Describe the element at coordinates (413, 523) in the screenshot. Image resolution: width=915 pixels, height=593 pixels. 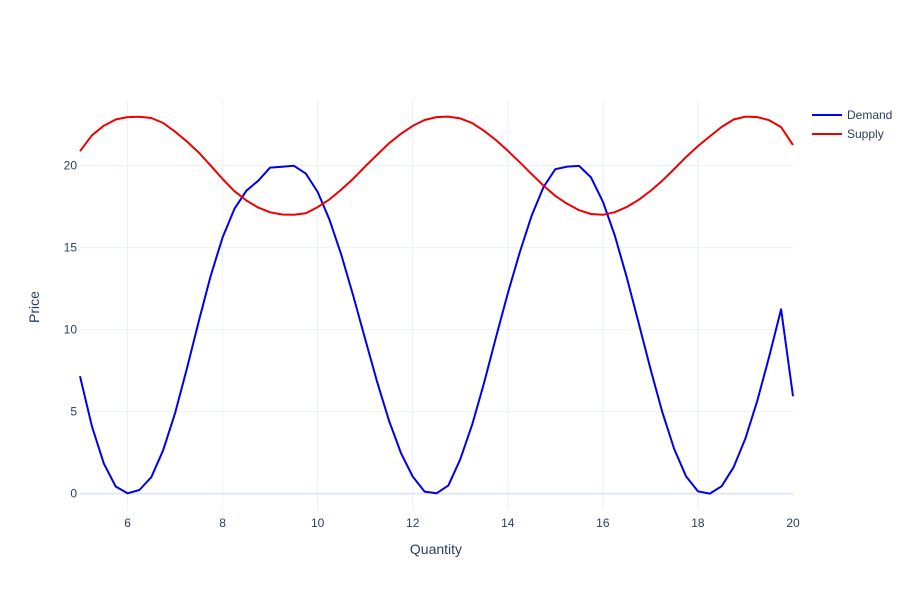
I see `x-tick-label: 12` at that location.